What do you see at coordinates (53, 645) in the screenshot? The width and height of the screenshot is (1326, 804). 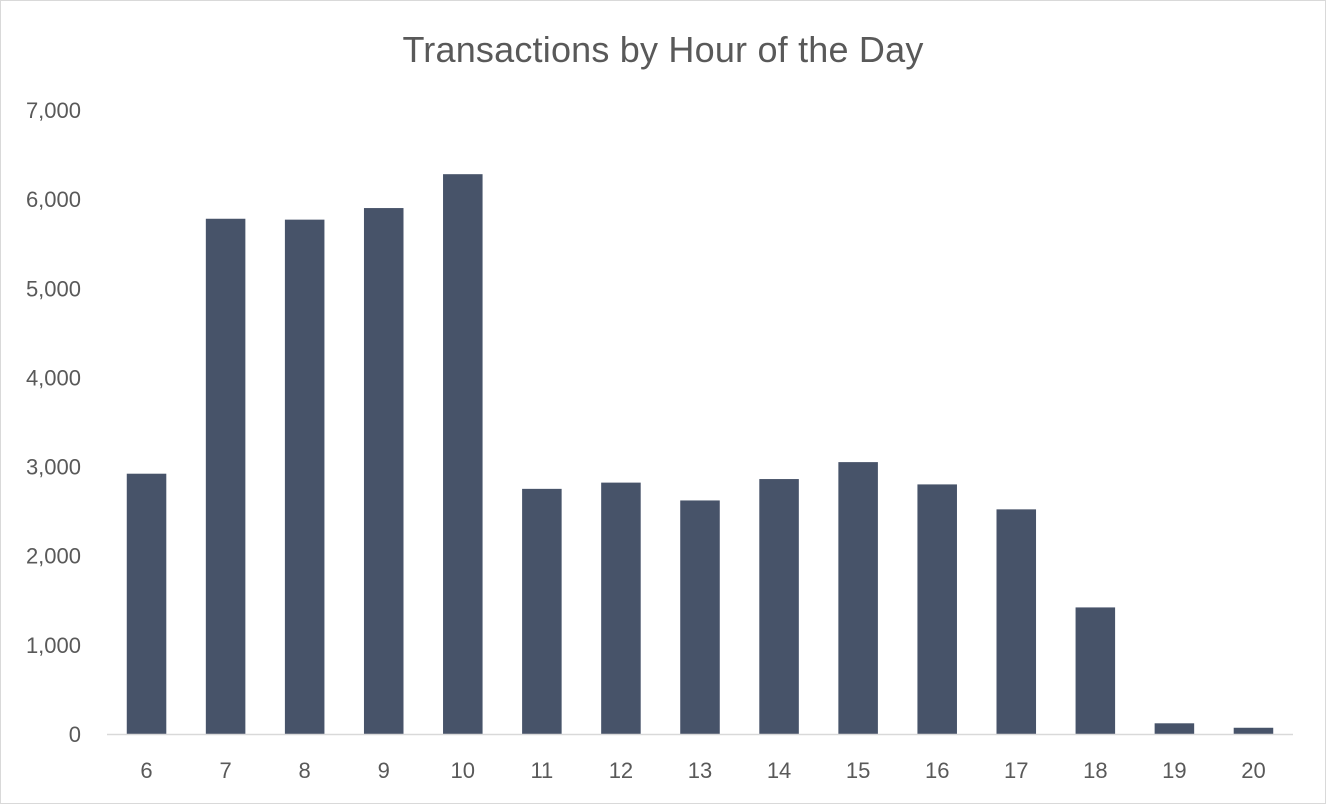 I see `y-tick-label: 1,000` at bounding box center [53, 645].